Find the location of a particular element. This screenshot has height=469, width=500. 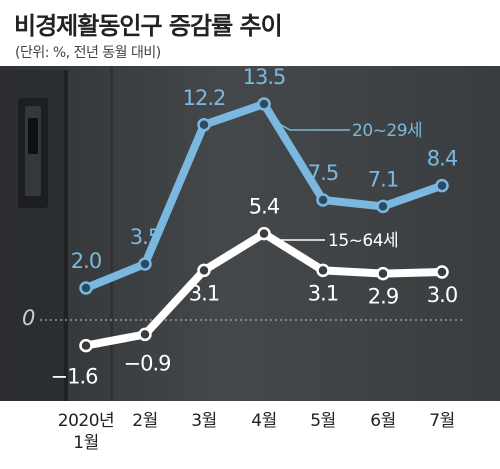

data-label: 8.4 is located at coordinates (442, 159).